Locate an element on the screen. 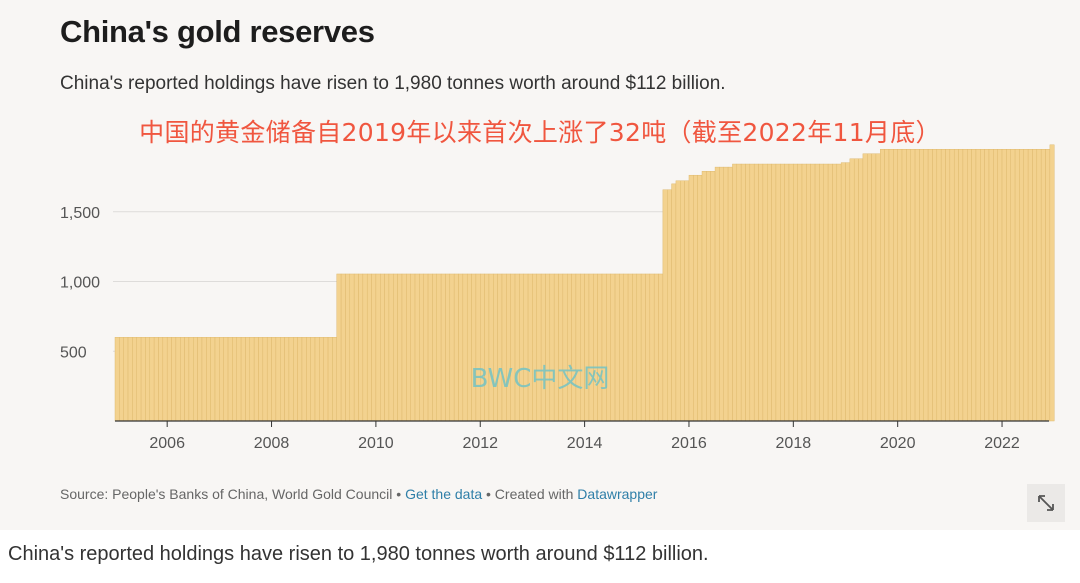  datawrapper-link: Datawrapper is located at coordinates (617, 494).